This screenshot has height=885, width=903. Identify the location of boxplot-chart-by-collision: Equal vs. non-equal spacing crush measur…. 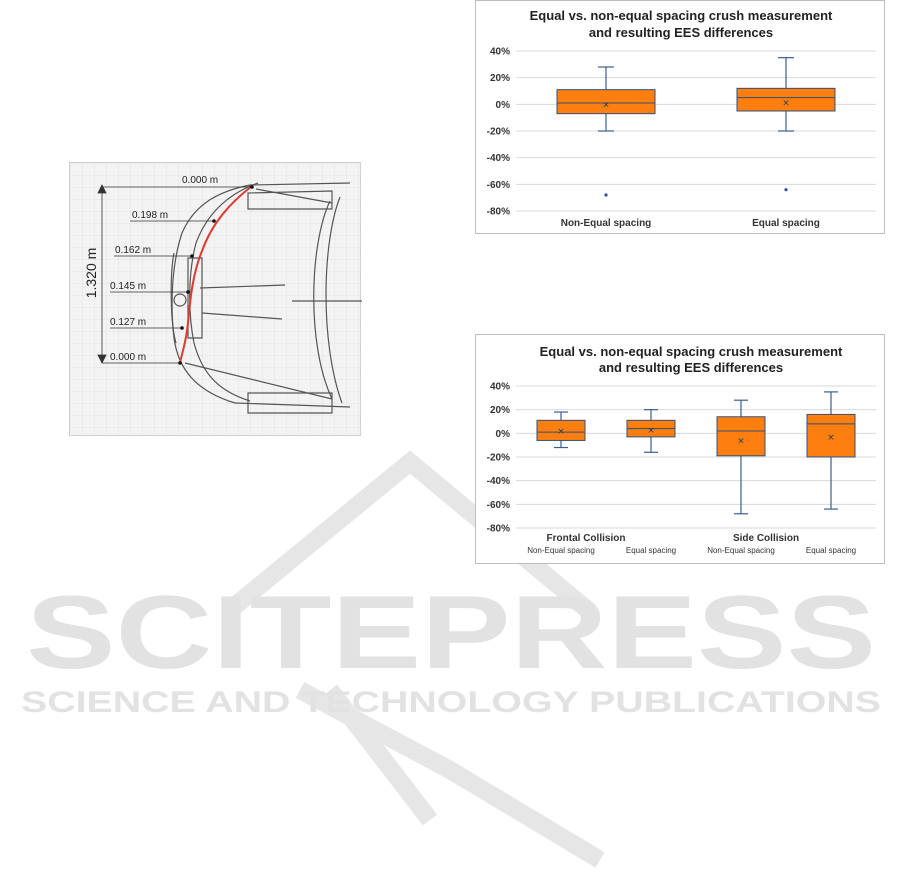
(680, 449).